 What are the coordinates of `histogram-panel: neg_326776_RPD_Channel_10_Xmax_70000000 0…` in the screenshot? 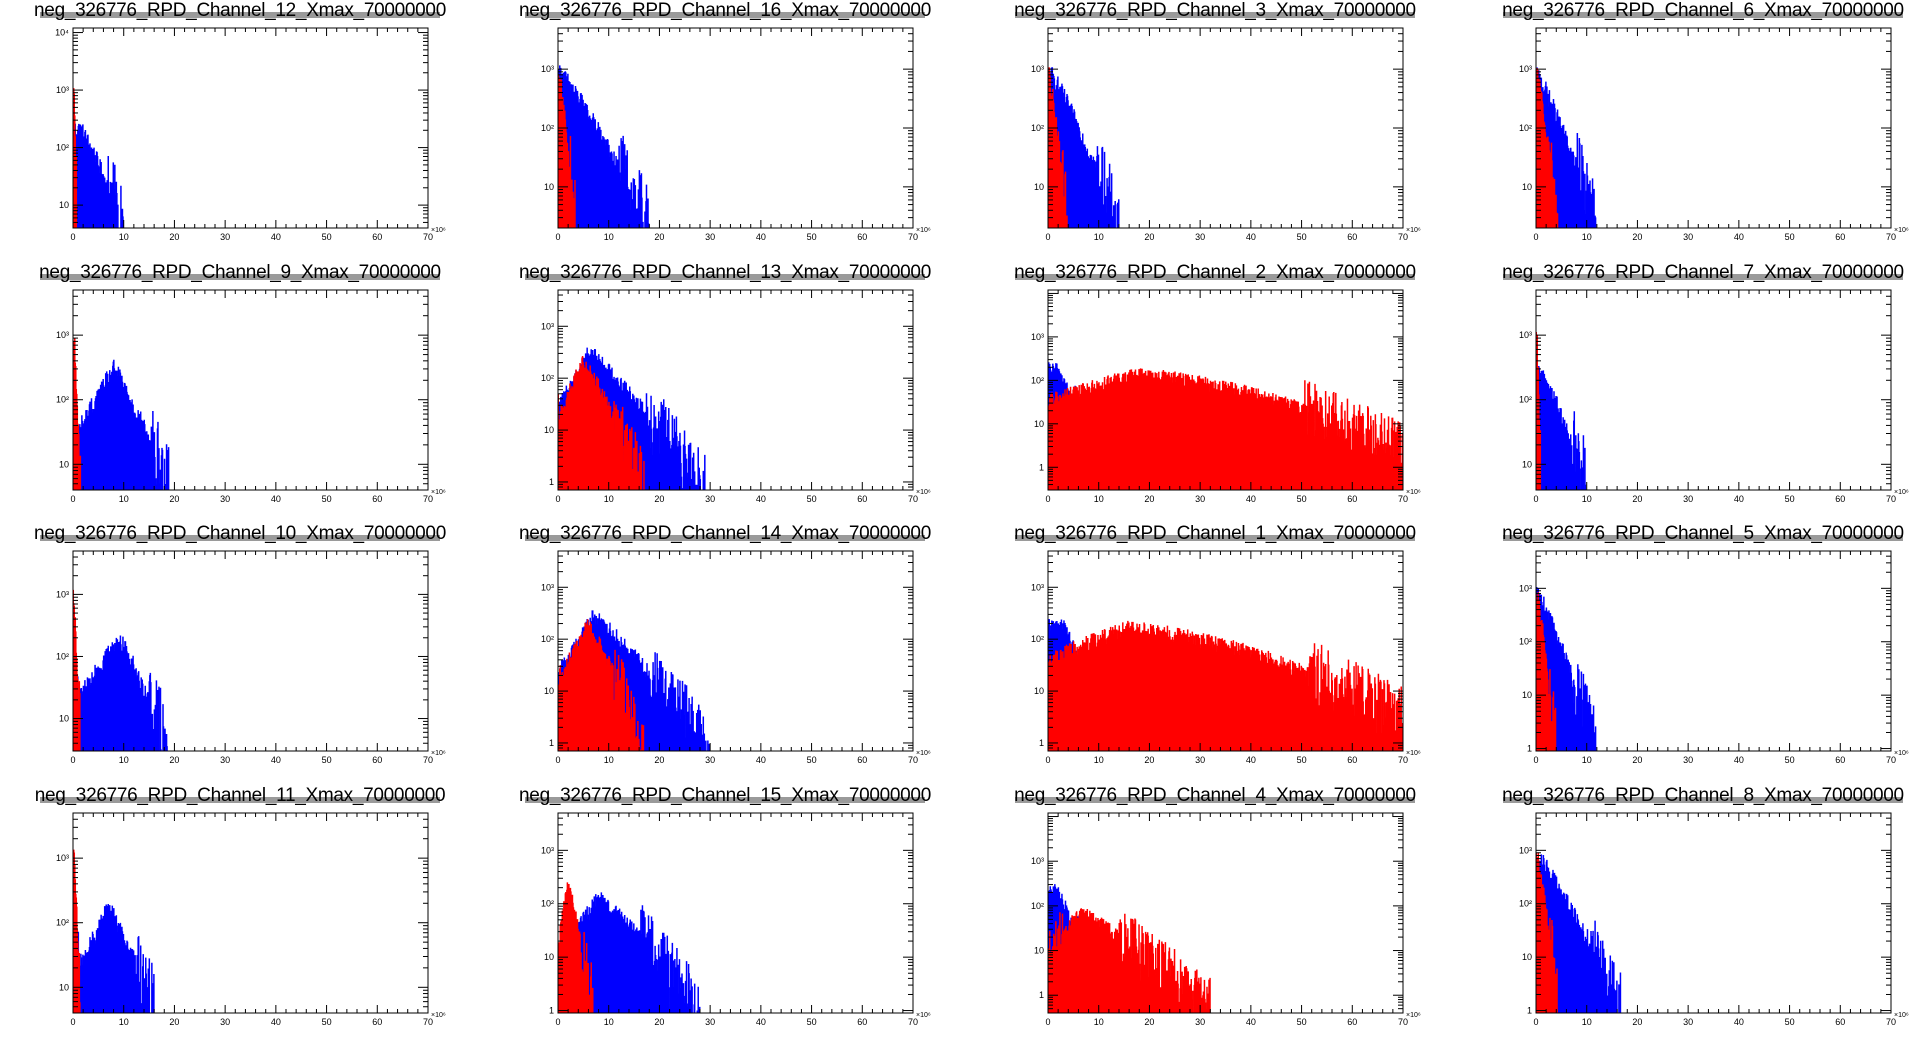 It's located at (240, 652).